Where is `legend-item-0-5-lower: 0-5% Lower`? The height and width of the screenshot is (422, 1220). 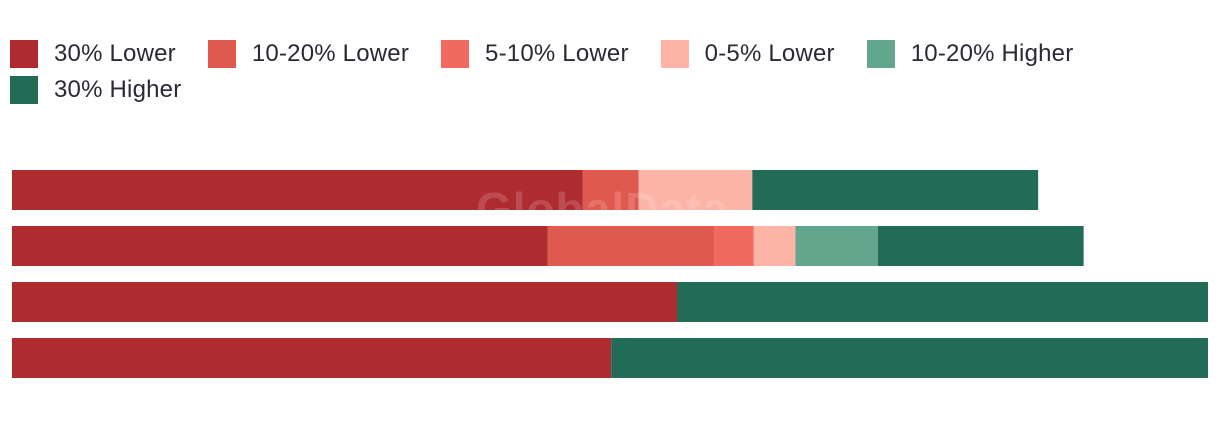
legend-item-0-5-lower: 0-5% Lower is located at coordinates (747, 54).